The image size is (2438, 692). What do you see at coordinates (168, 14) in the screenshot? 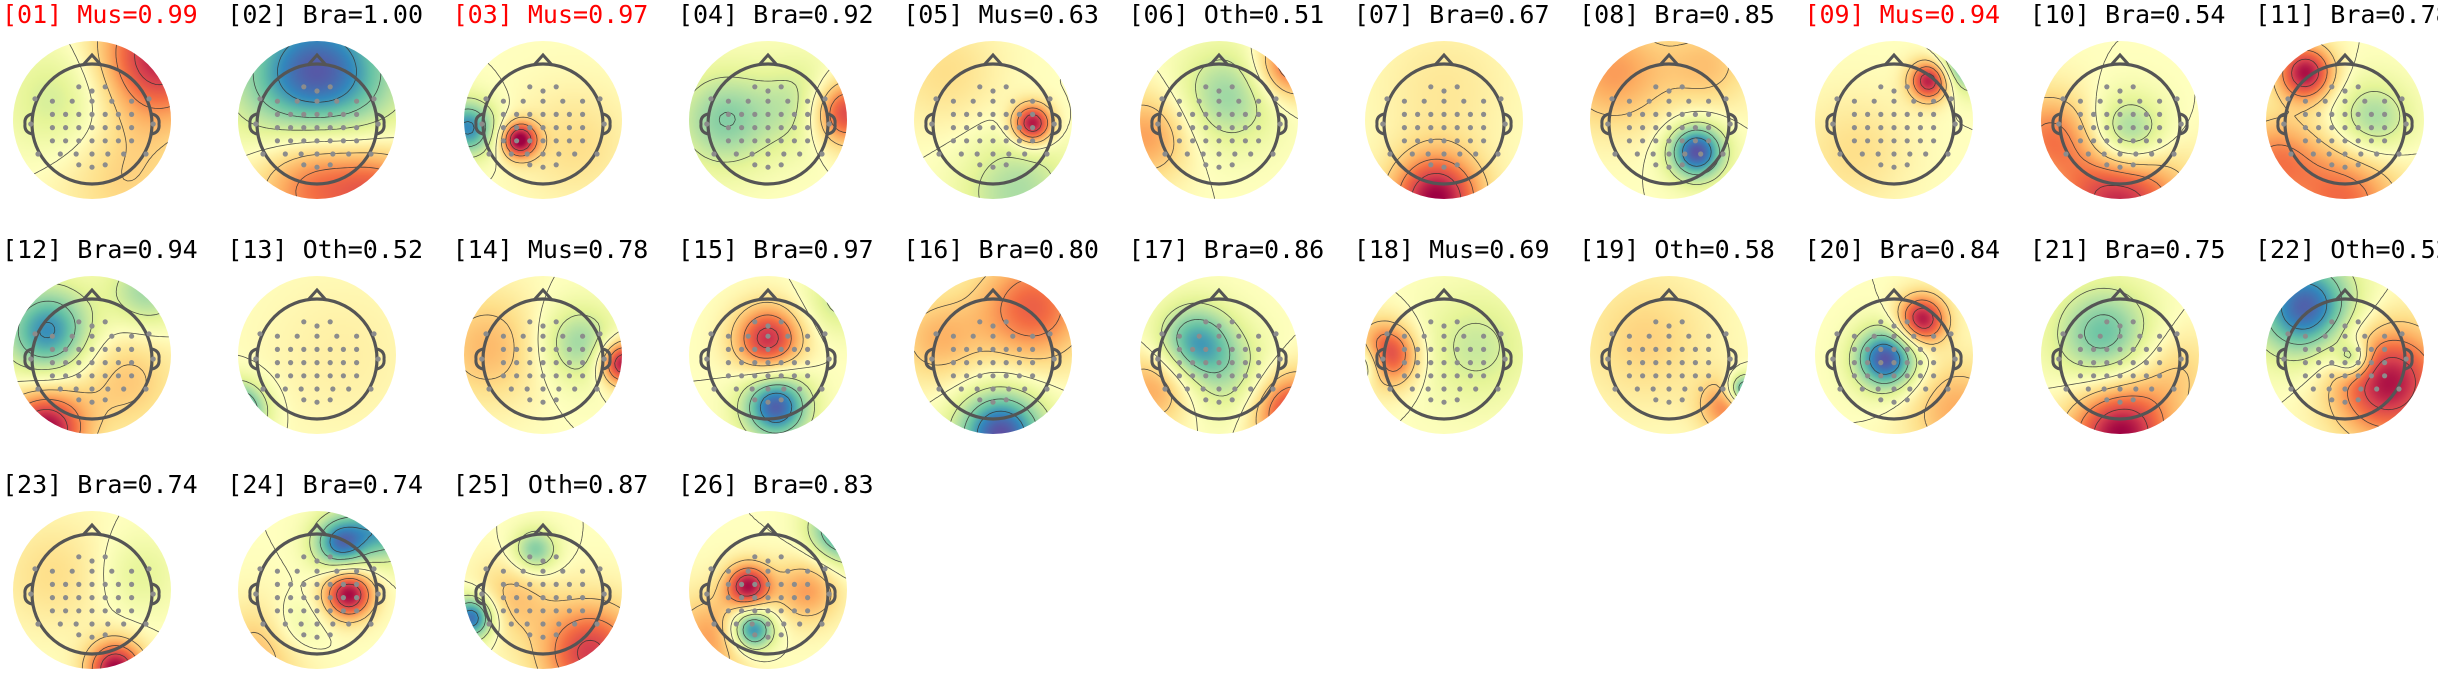
I see `component-probability: 0.99` at bounding box center [168, 14].